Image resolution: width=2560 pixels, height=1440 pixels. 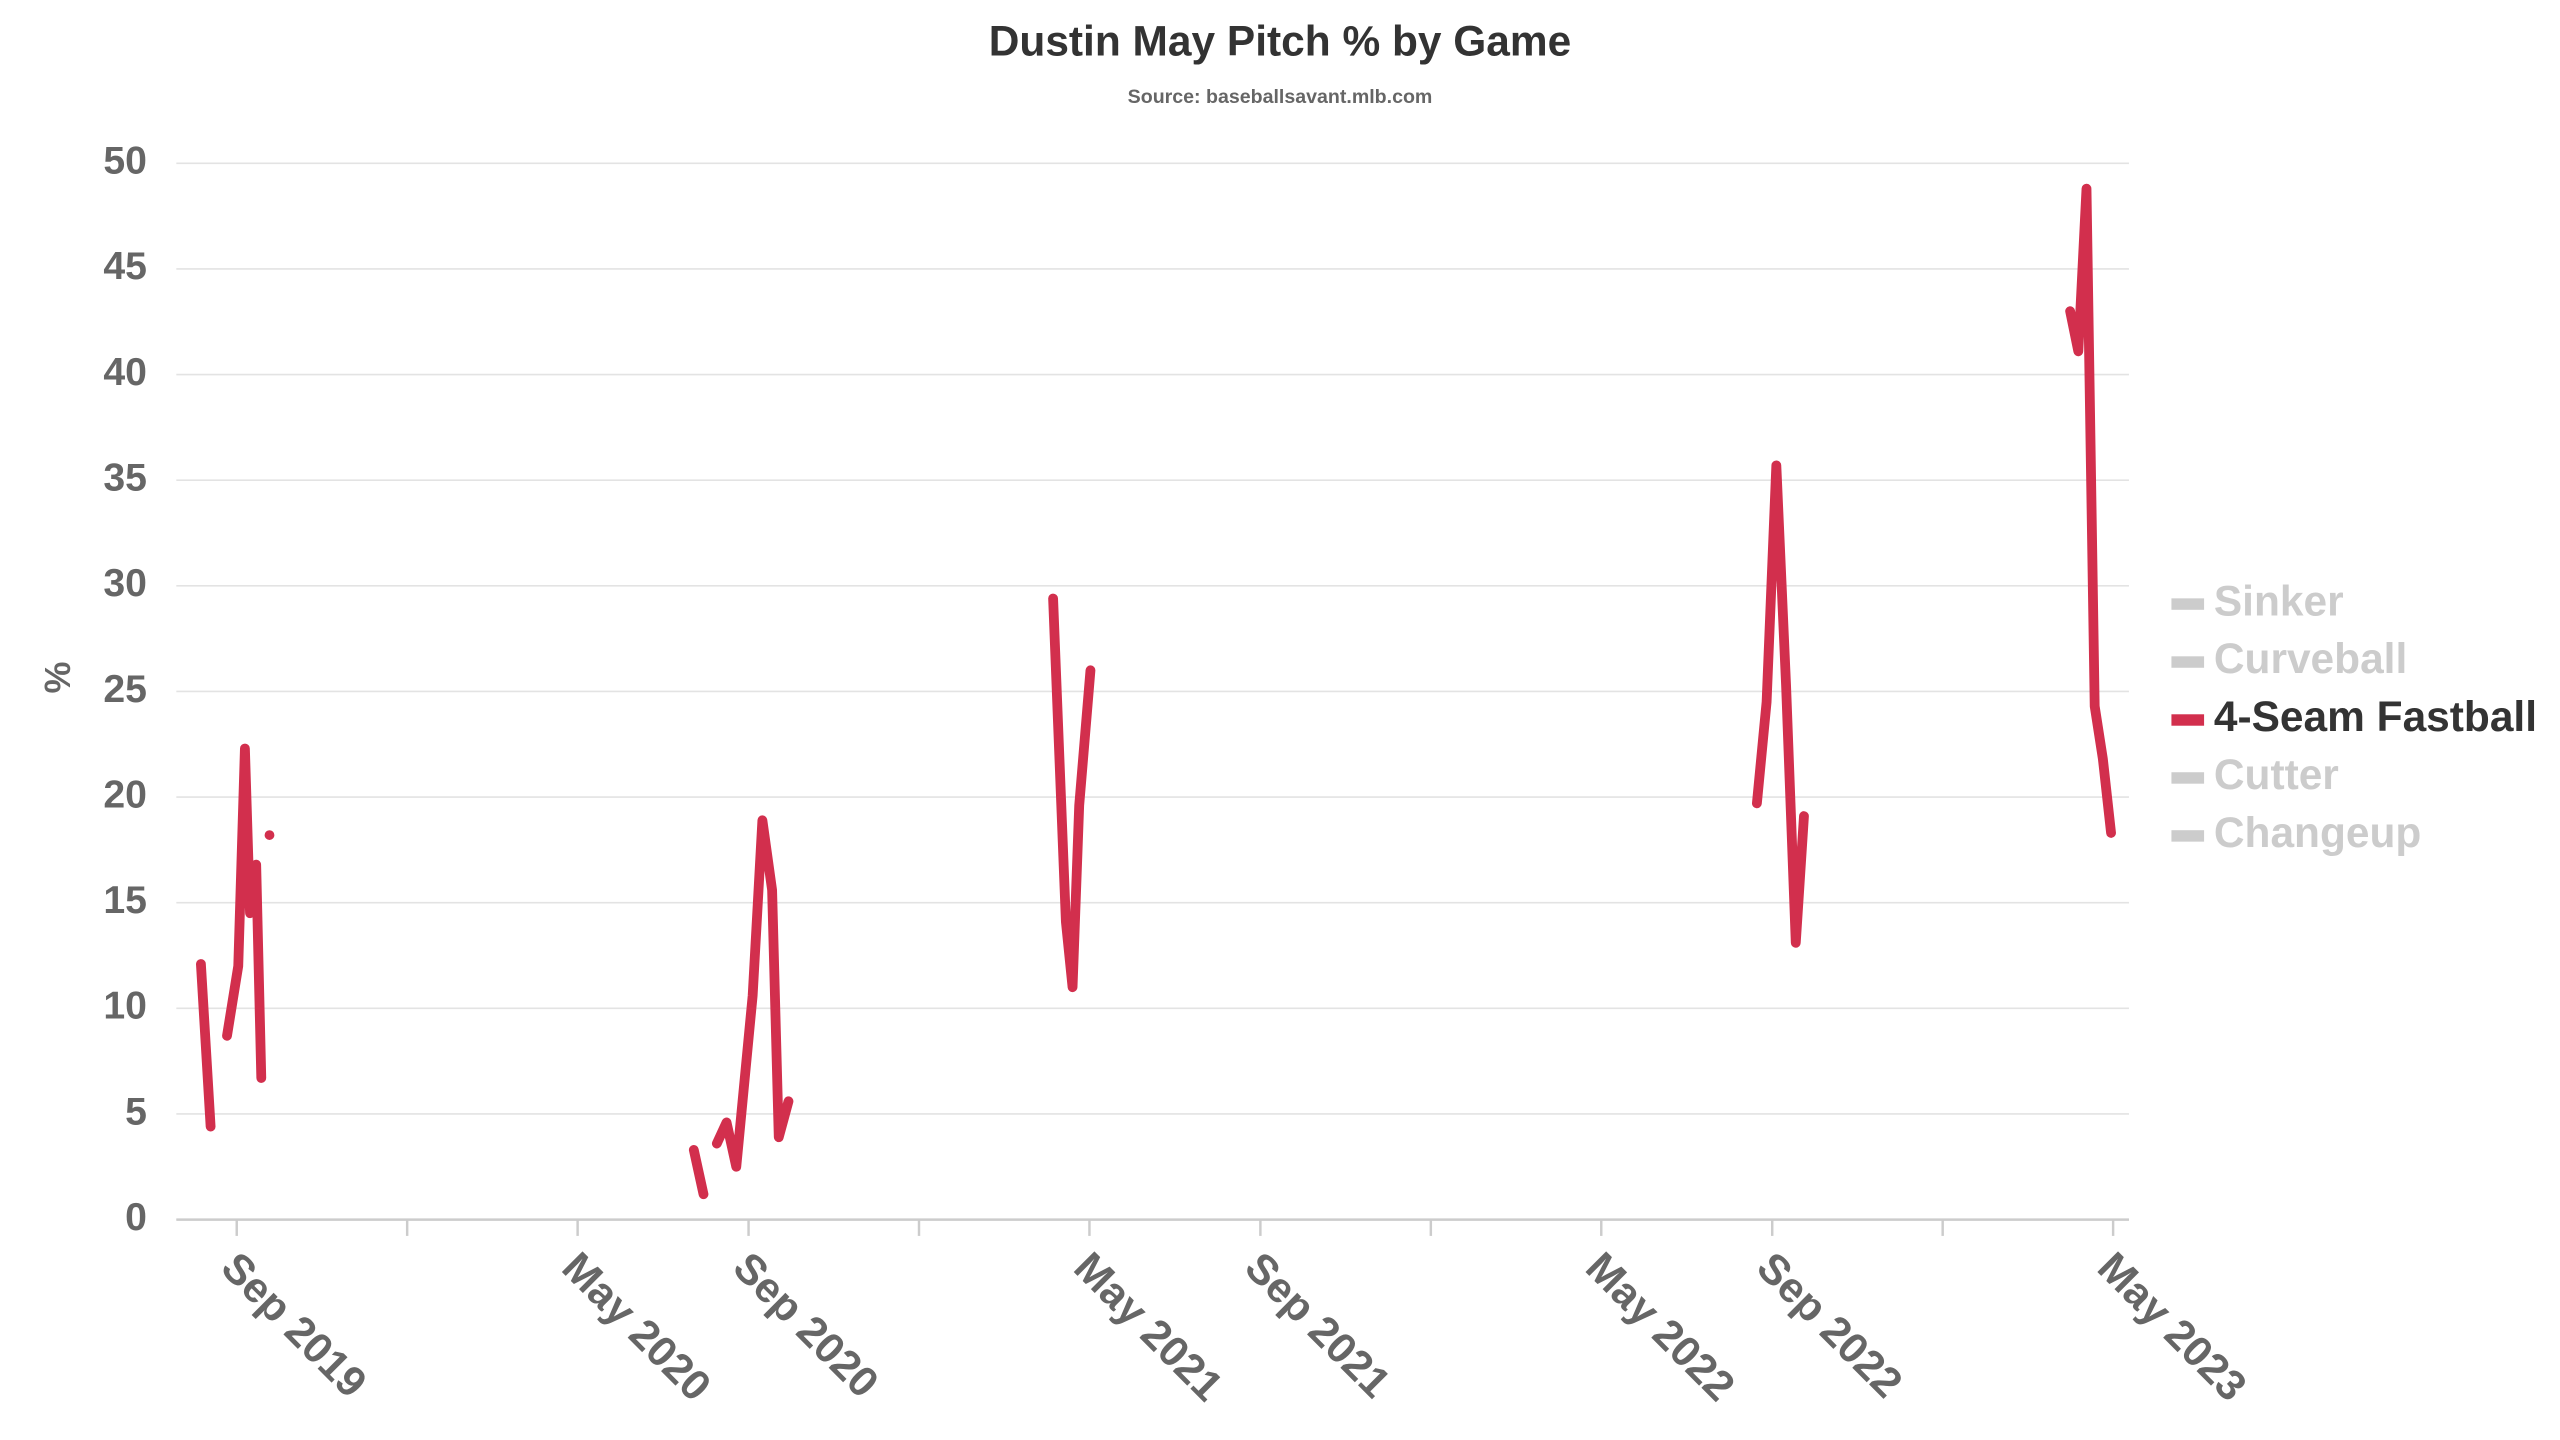 What do you see at coordinates (2276, 774) in the screenshot?
I see `legend-label: Cutter` at bounding box center [2276, 774].